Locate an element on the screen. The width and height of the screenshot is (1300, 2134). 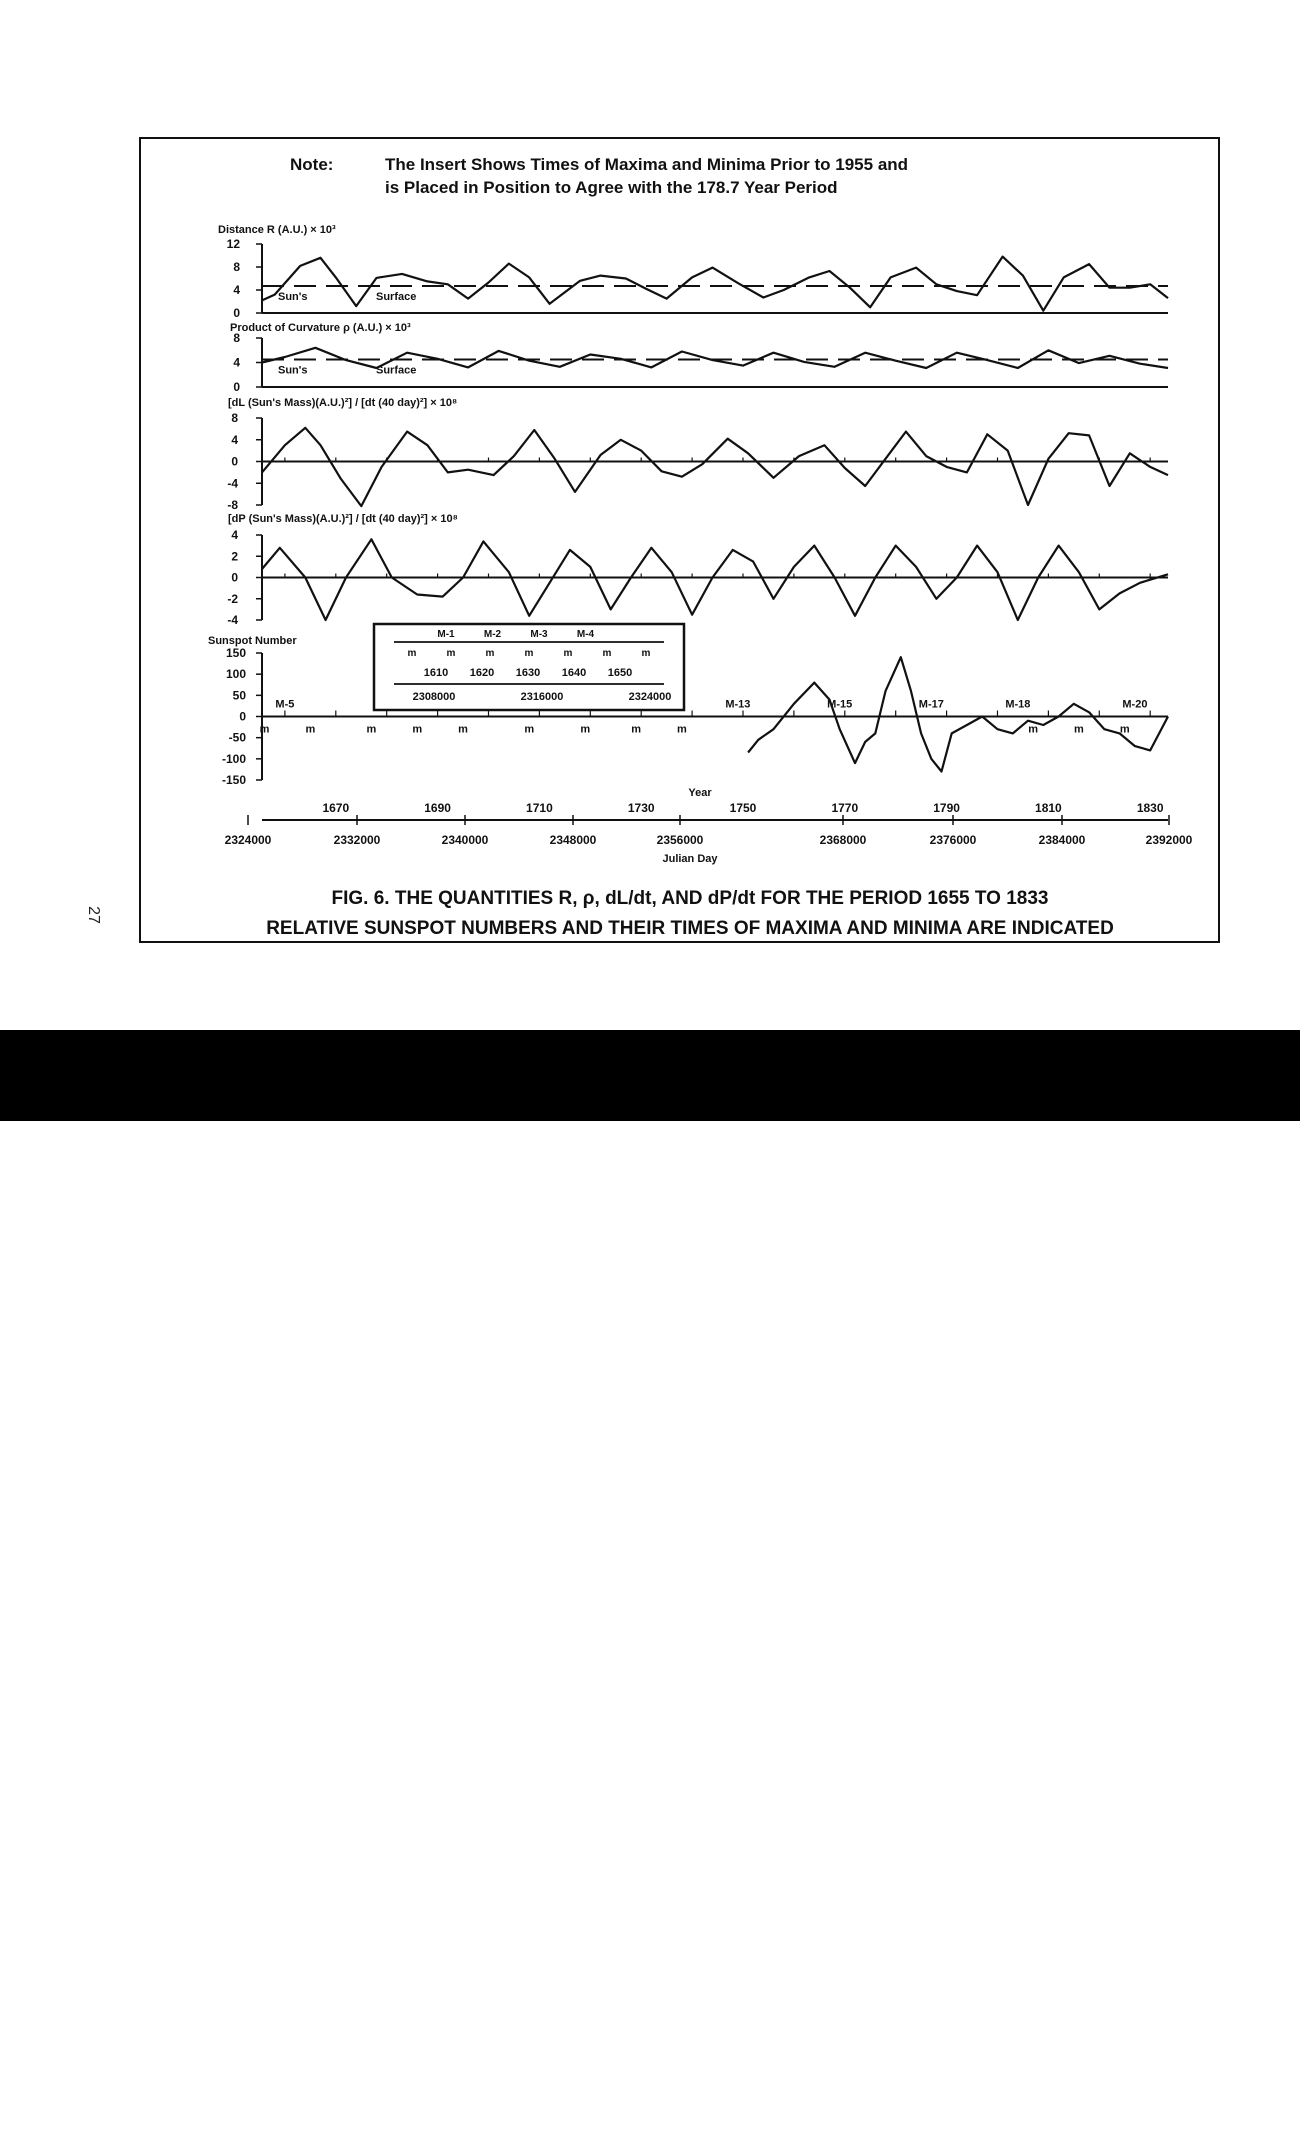
panel-4-series-line is located at coordinates (715, 580).